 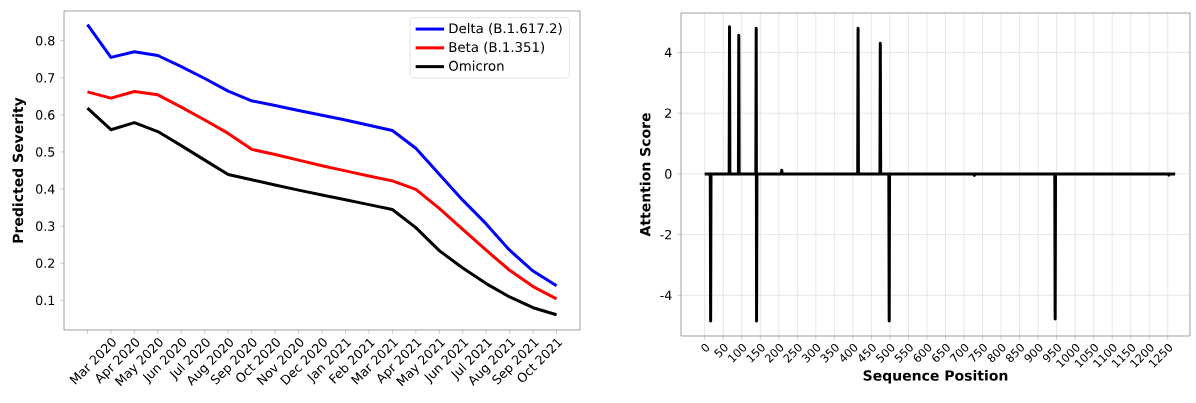 I want to click on x-tick-label: 200, so click(x=774, y=353).